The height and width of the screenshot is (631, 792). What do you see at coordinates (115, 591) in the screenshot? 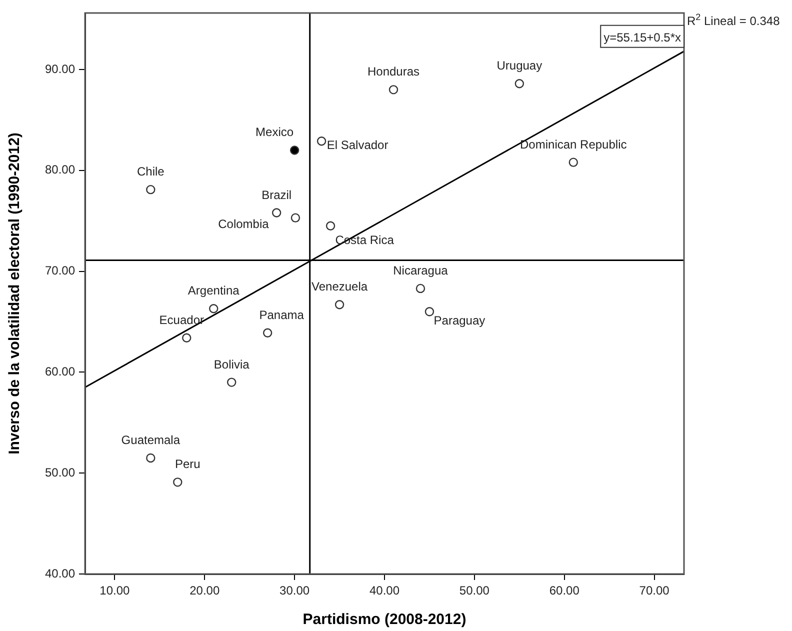
I see `x-tick-label: 10.00` at bounding box center [115, 591].